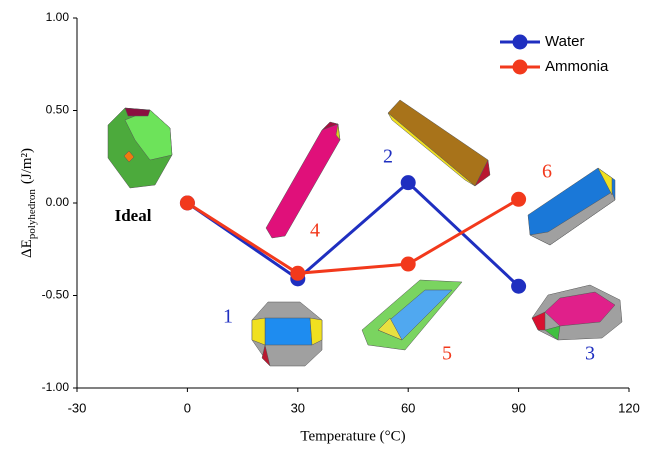 This screenshot has width=648, height=449. Describe the element at coordinates (228, 317) in the screenshot. I see `annotation: 1` at that location.